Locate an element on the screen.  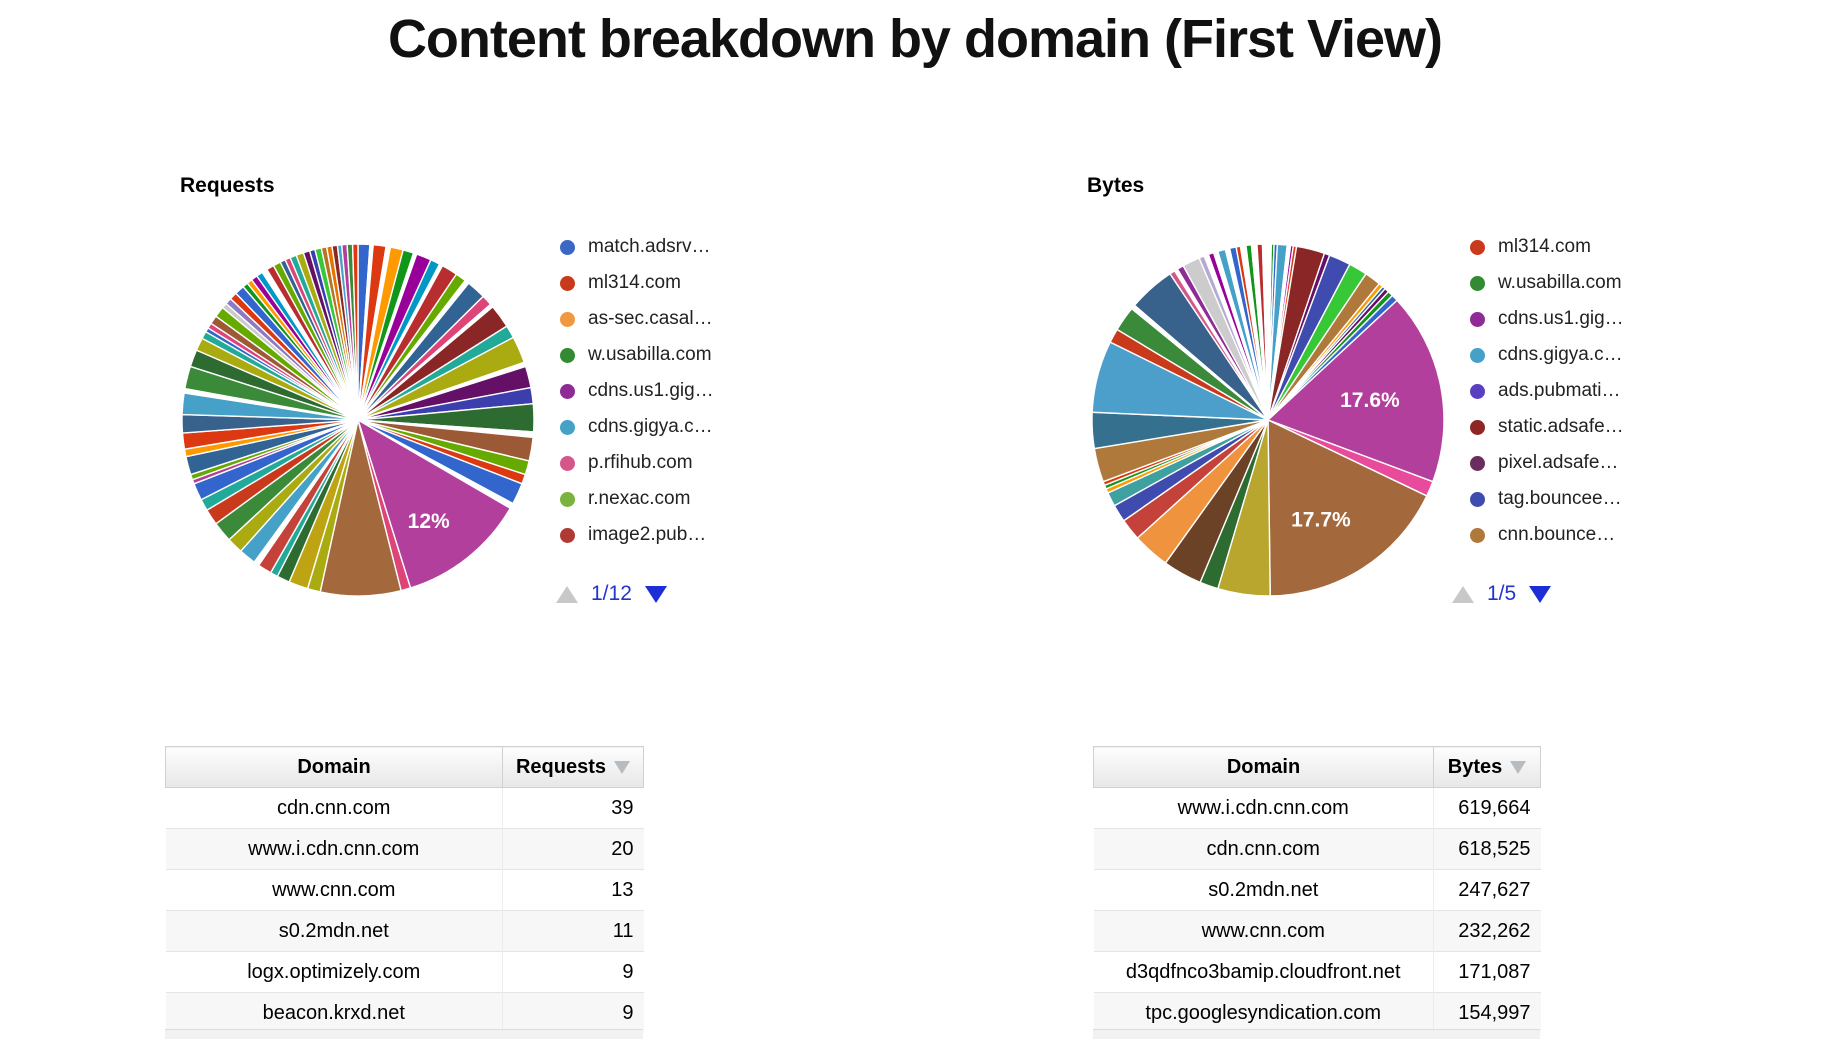
legend-item-label: ml314.com is located at coordinates (634, 282).